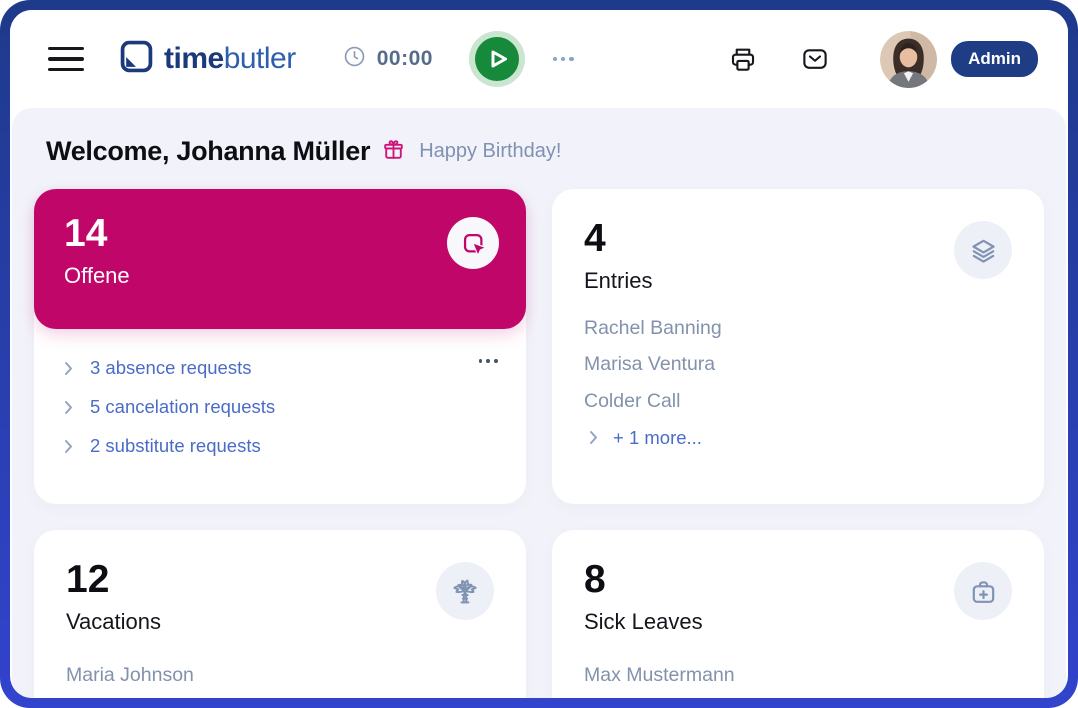 Image resolution: width=1078 pixels, height=708 pixels. What do you see at coordinates (490, 151) in the screenshot?
I see `birthday-message: Happy Birthday!` at bounding box center [490, 151].